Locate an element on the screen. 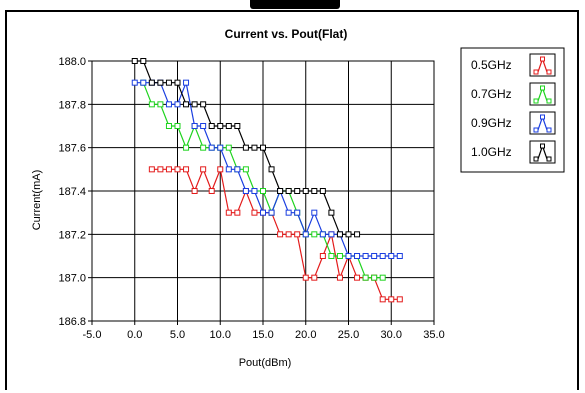 The height and width of the screenshot is (393, 585). x-tick-label: 0.0 is located at coordinates (134, 335).